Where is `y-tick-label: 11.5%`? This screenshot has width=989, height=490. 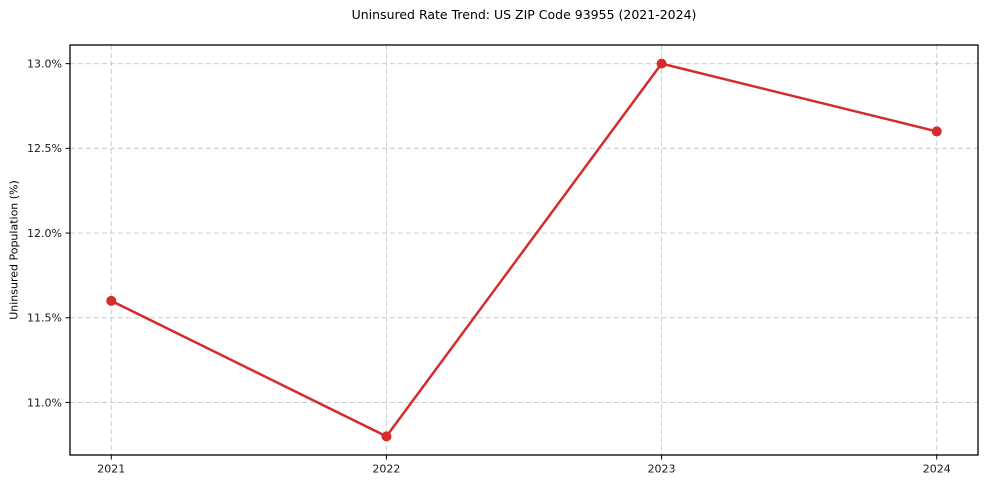 y-tick-label: 11.5% is located at coordinates (44, 318).